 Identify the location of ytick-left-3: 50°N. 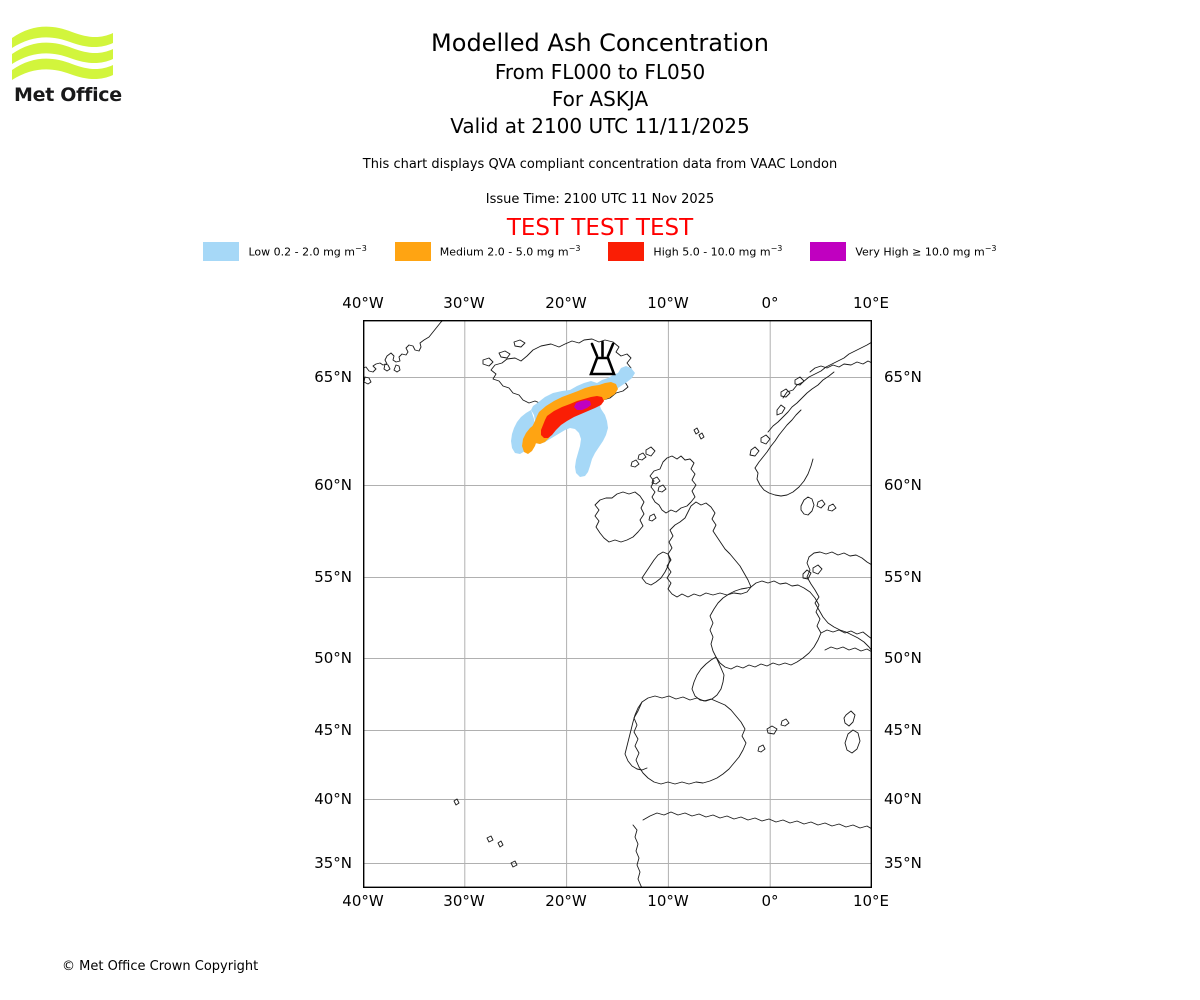
(333, 658).